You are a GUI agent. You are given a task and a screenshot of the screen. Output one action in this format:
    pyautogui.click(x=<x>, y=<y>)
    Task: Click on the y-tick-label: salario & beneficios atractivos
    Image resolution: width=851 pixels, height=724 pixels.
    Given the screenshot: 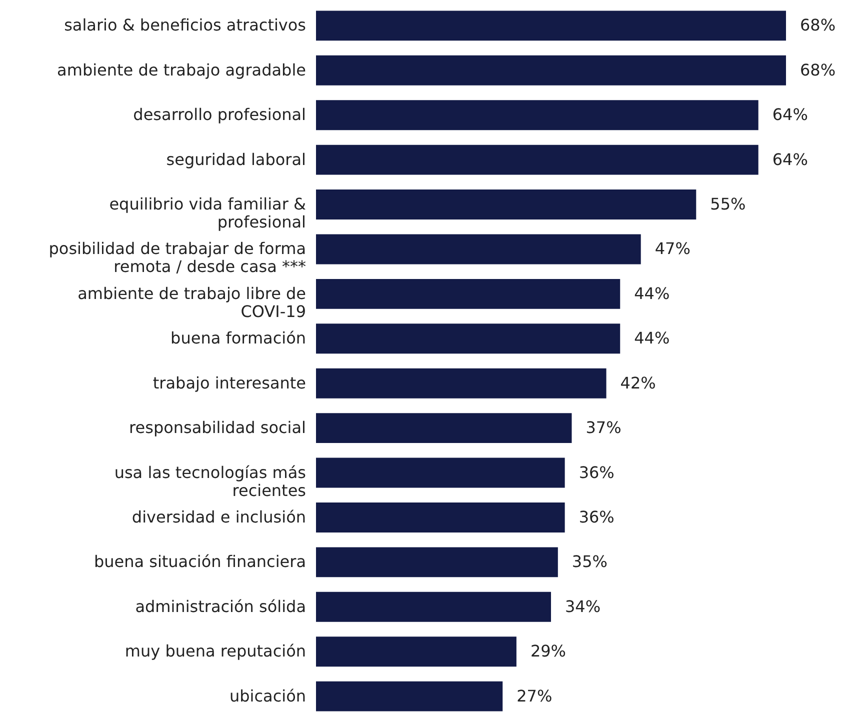 What is the action you would take?
    pyautogui.click(x=185, y=25)
    